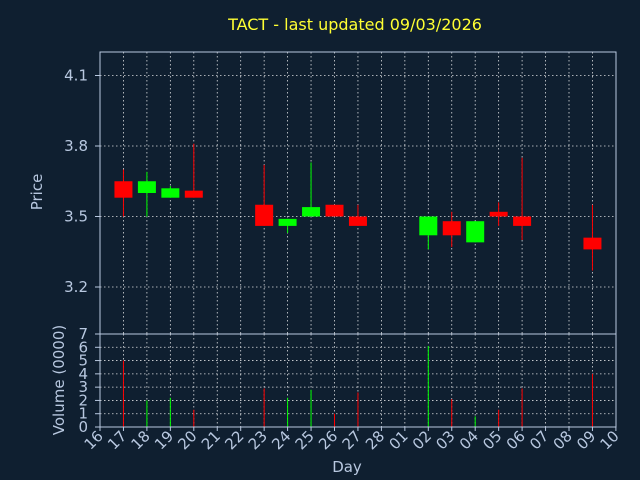 The width and height of the screenshot is (640, 480). I want to click on x-tick-label: 22, so click(234, 440).